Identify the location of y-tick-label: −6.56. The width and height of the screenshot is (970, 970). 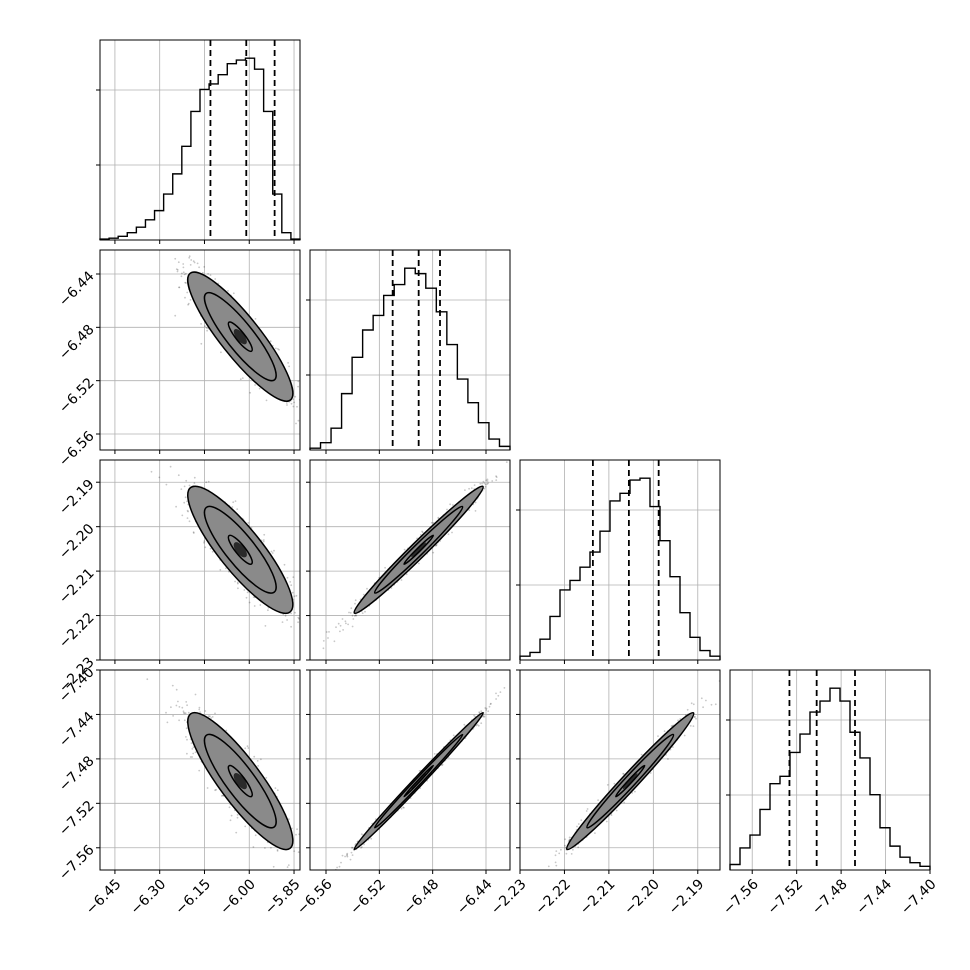
(77, 449).